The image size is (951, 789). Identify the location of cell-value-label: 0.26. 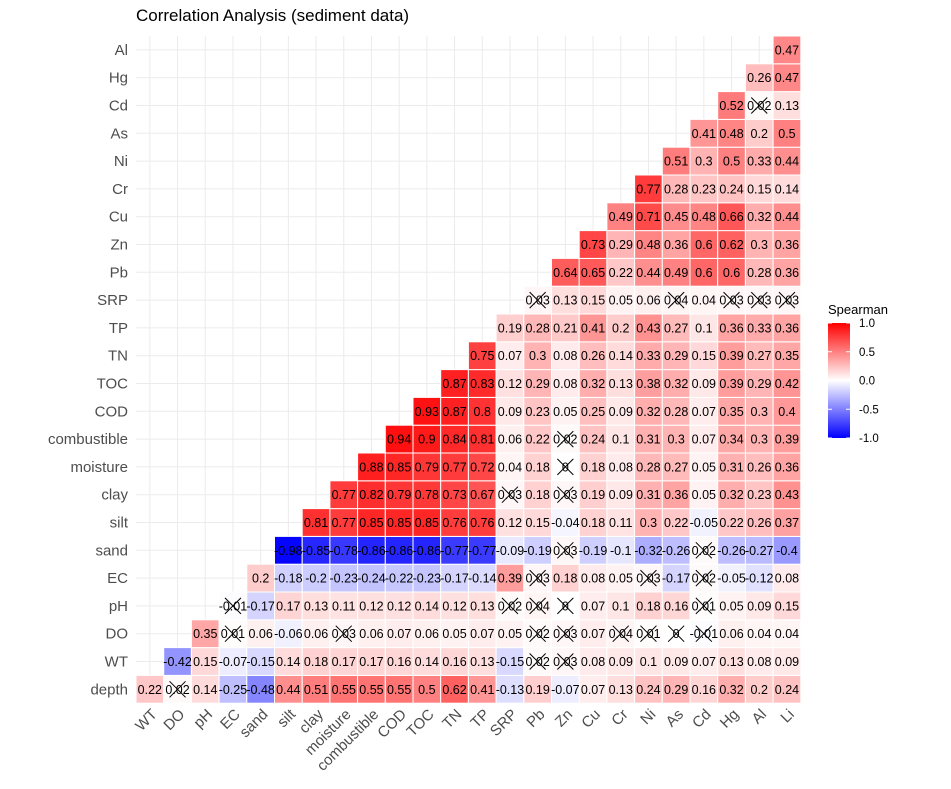
(759, 78).